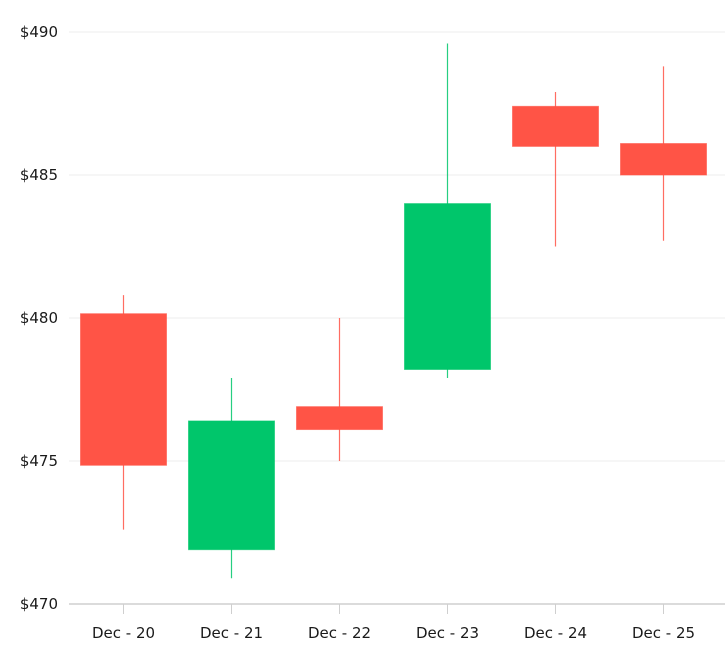  I want to click on y-tick-label: $475, so click(39, 461).